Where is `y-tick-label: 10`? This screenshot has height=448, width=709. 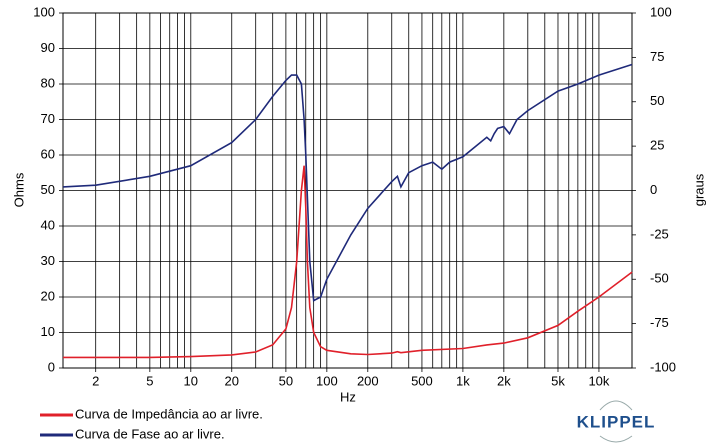 y-tick-label: 10 is located at coordinates (48, 331).